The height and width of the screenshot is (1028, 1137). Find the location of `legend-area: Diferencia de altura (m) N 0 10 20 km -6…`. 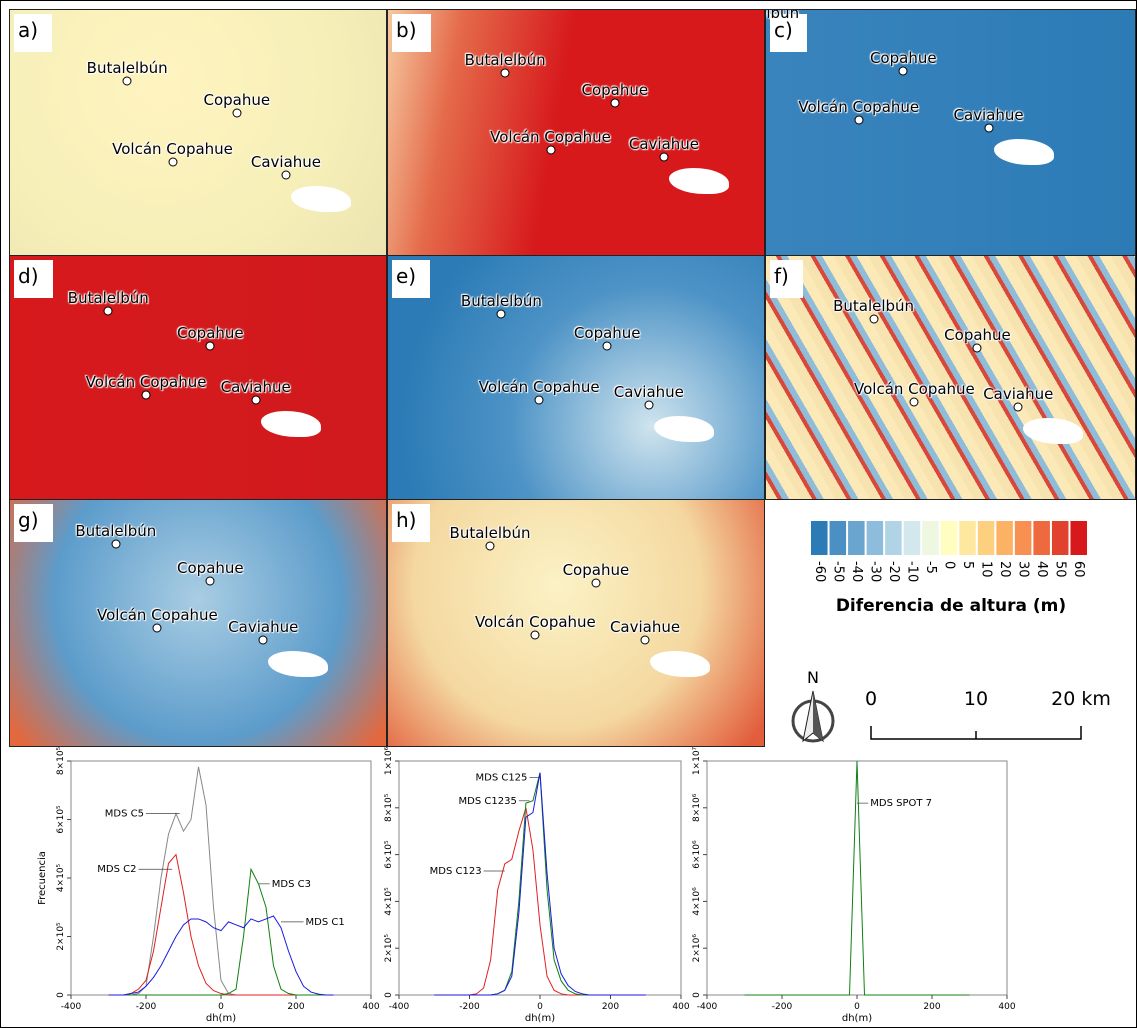

legend-area: Diferencia de altura (m) N 0 10 20 km -6… is located at coordinates (951, 632).